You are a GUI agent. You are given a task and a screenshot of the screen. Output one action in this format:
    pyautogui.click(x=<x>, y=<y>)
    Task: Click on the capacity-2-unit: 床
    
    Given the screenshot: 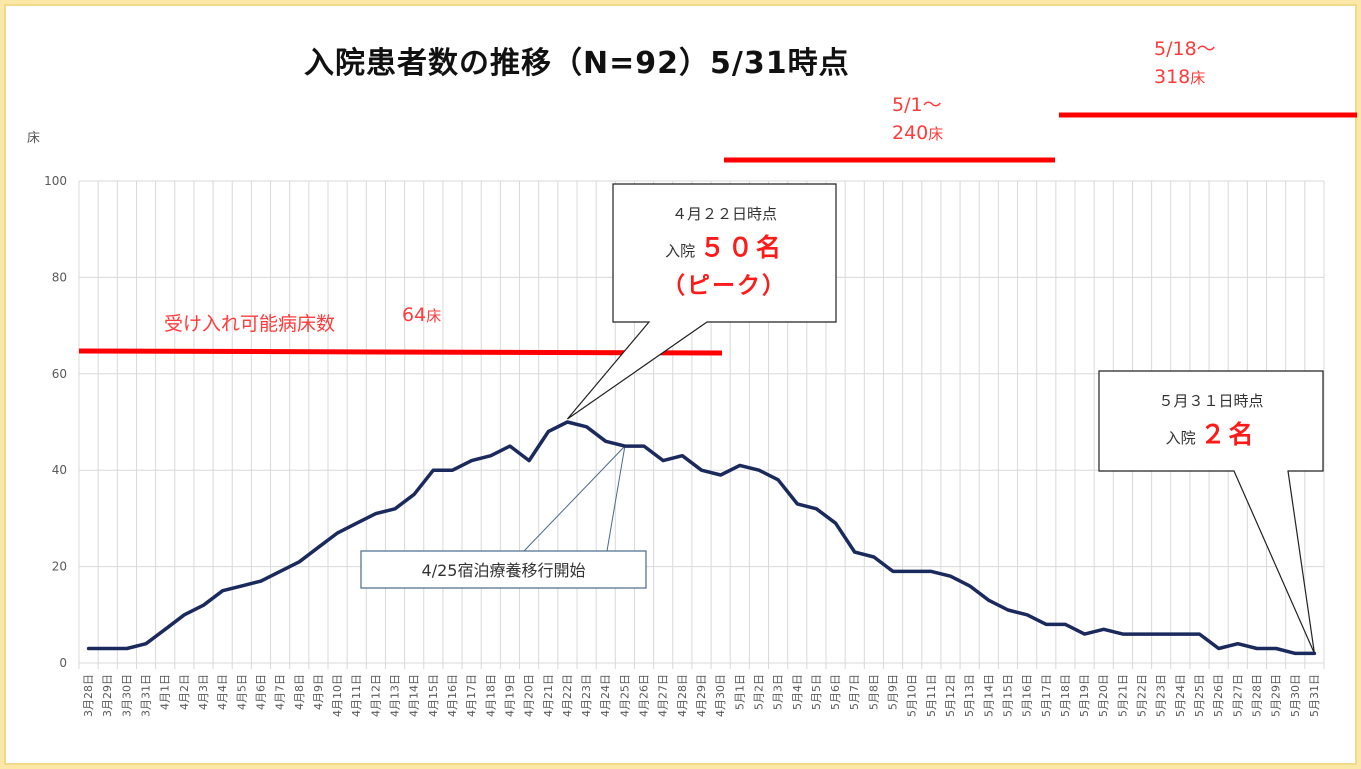 What is the action you would take?
    pyautogui.click(x=936, y=134)
    